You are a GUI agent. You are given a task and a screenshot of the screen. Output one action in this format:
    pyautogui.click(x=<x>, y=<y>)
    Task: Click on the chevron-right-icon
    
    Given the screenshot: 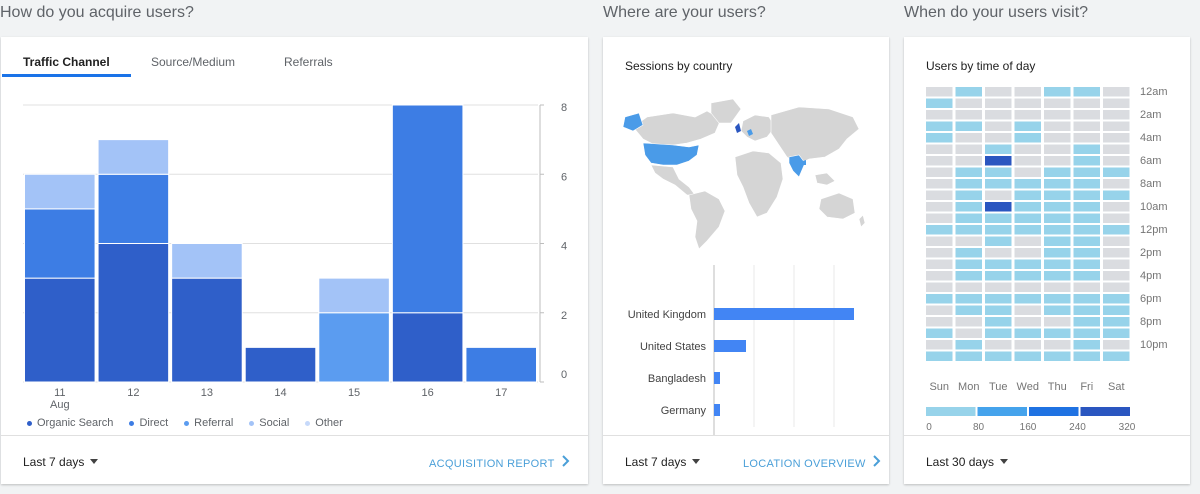 What is the action you would take?
    pyautogui.click(x=877, y=461)
    